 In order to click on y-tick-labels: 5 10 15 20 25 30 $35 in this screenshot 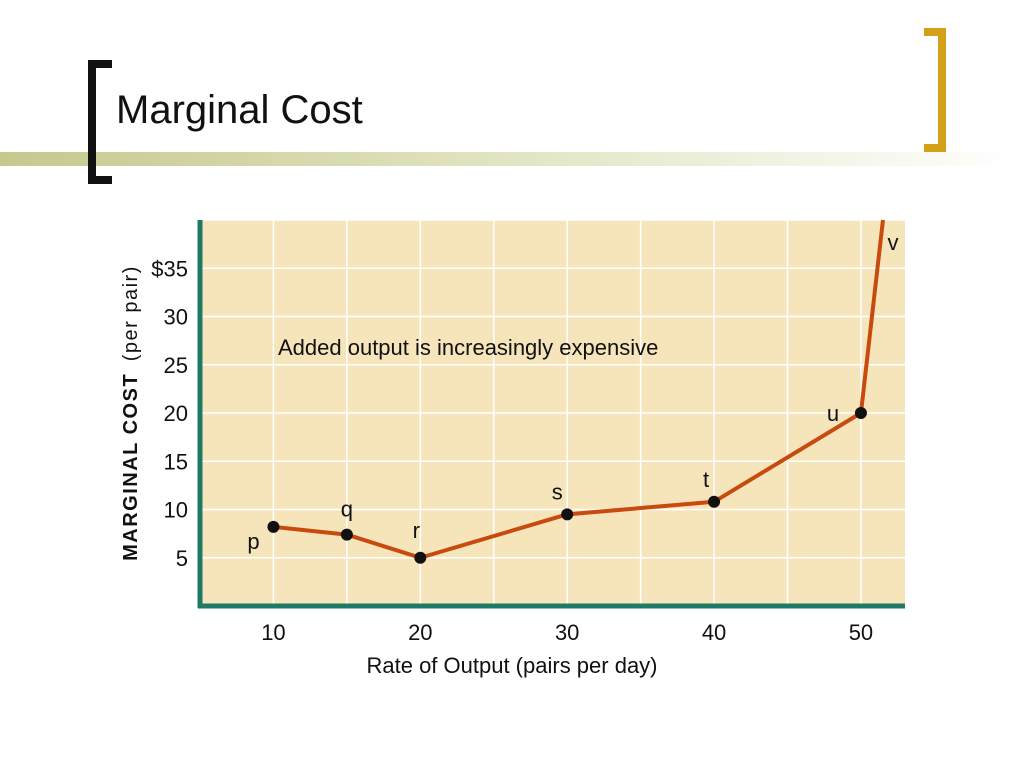, I will do `click(169, 413)`.